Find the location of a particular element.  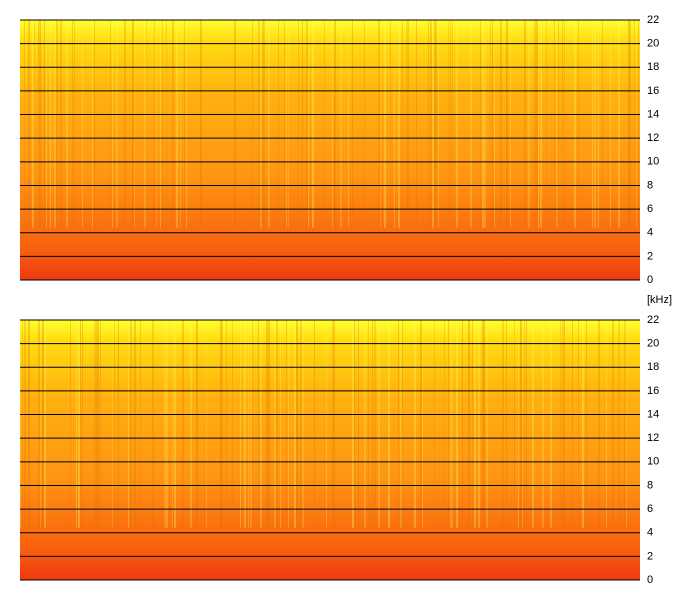

y-tick-label: 16 is located at coordinates (653, 391).